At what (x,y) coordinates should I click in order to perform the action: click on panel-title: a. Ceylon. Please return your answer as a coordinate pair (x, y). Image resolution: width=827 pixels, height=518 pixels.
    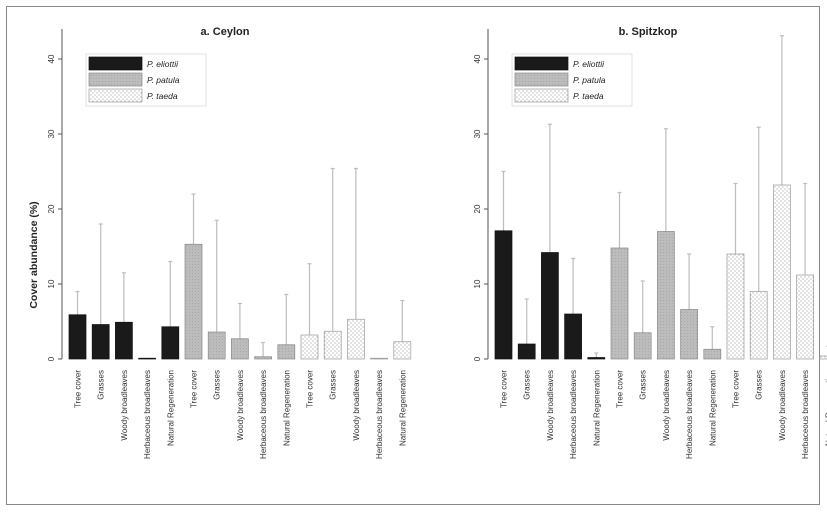
    Looking at the image, I should click on (225, 32).